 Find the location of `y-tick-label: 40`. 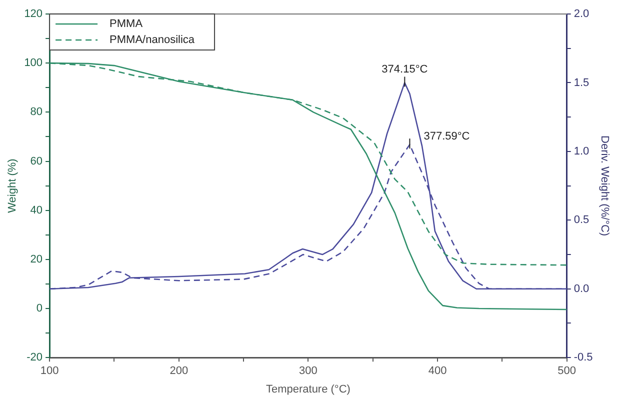

y-tick-label: 40 is located at coordinates (36, 210).